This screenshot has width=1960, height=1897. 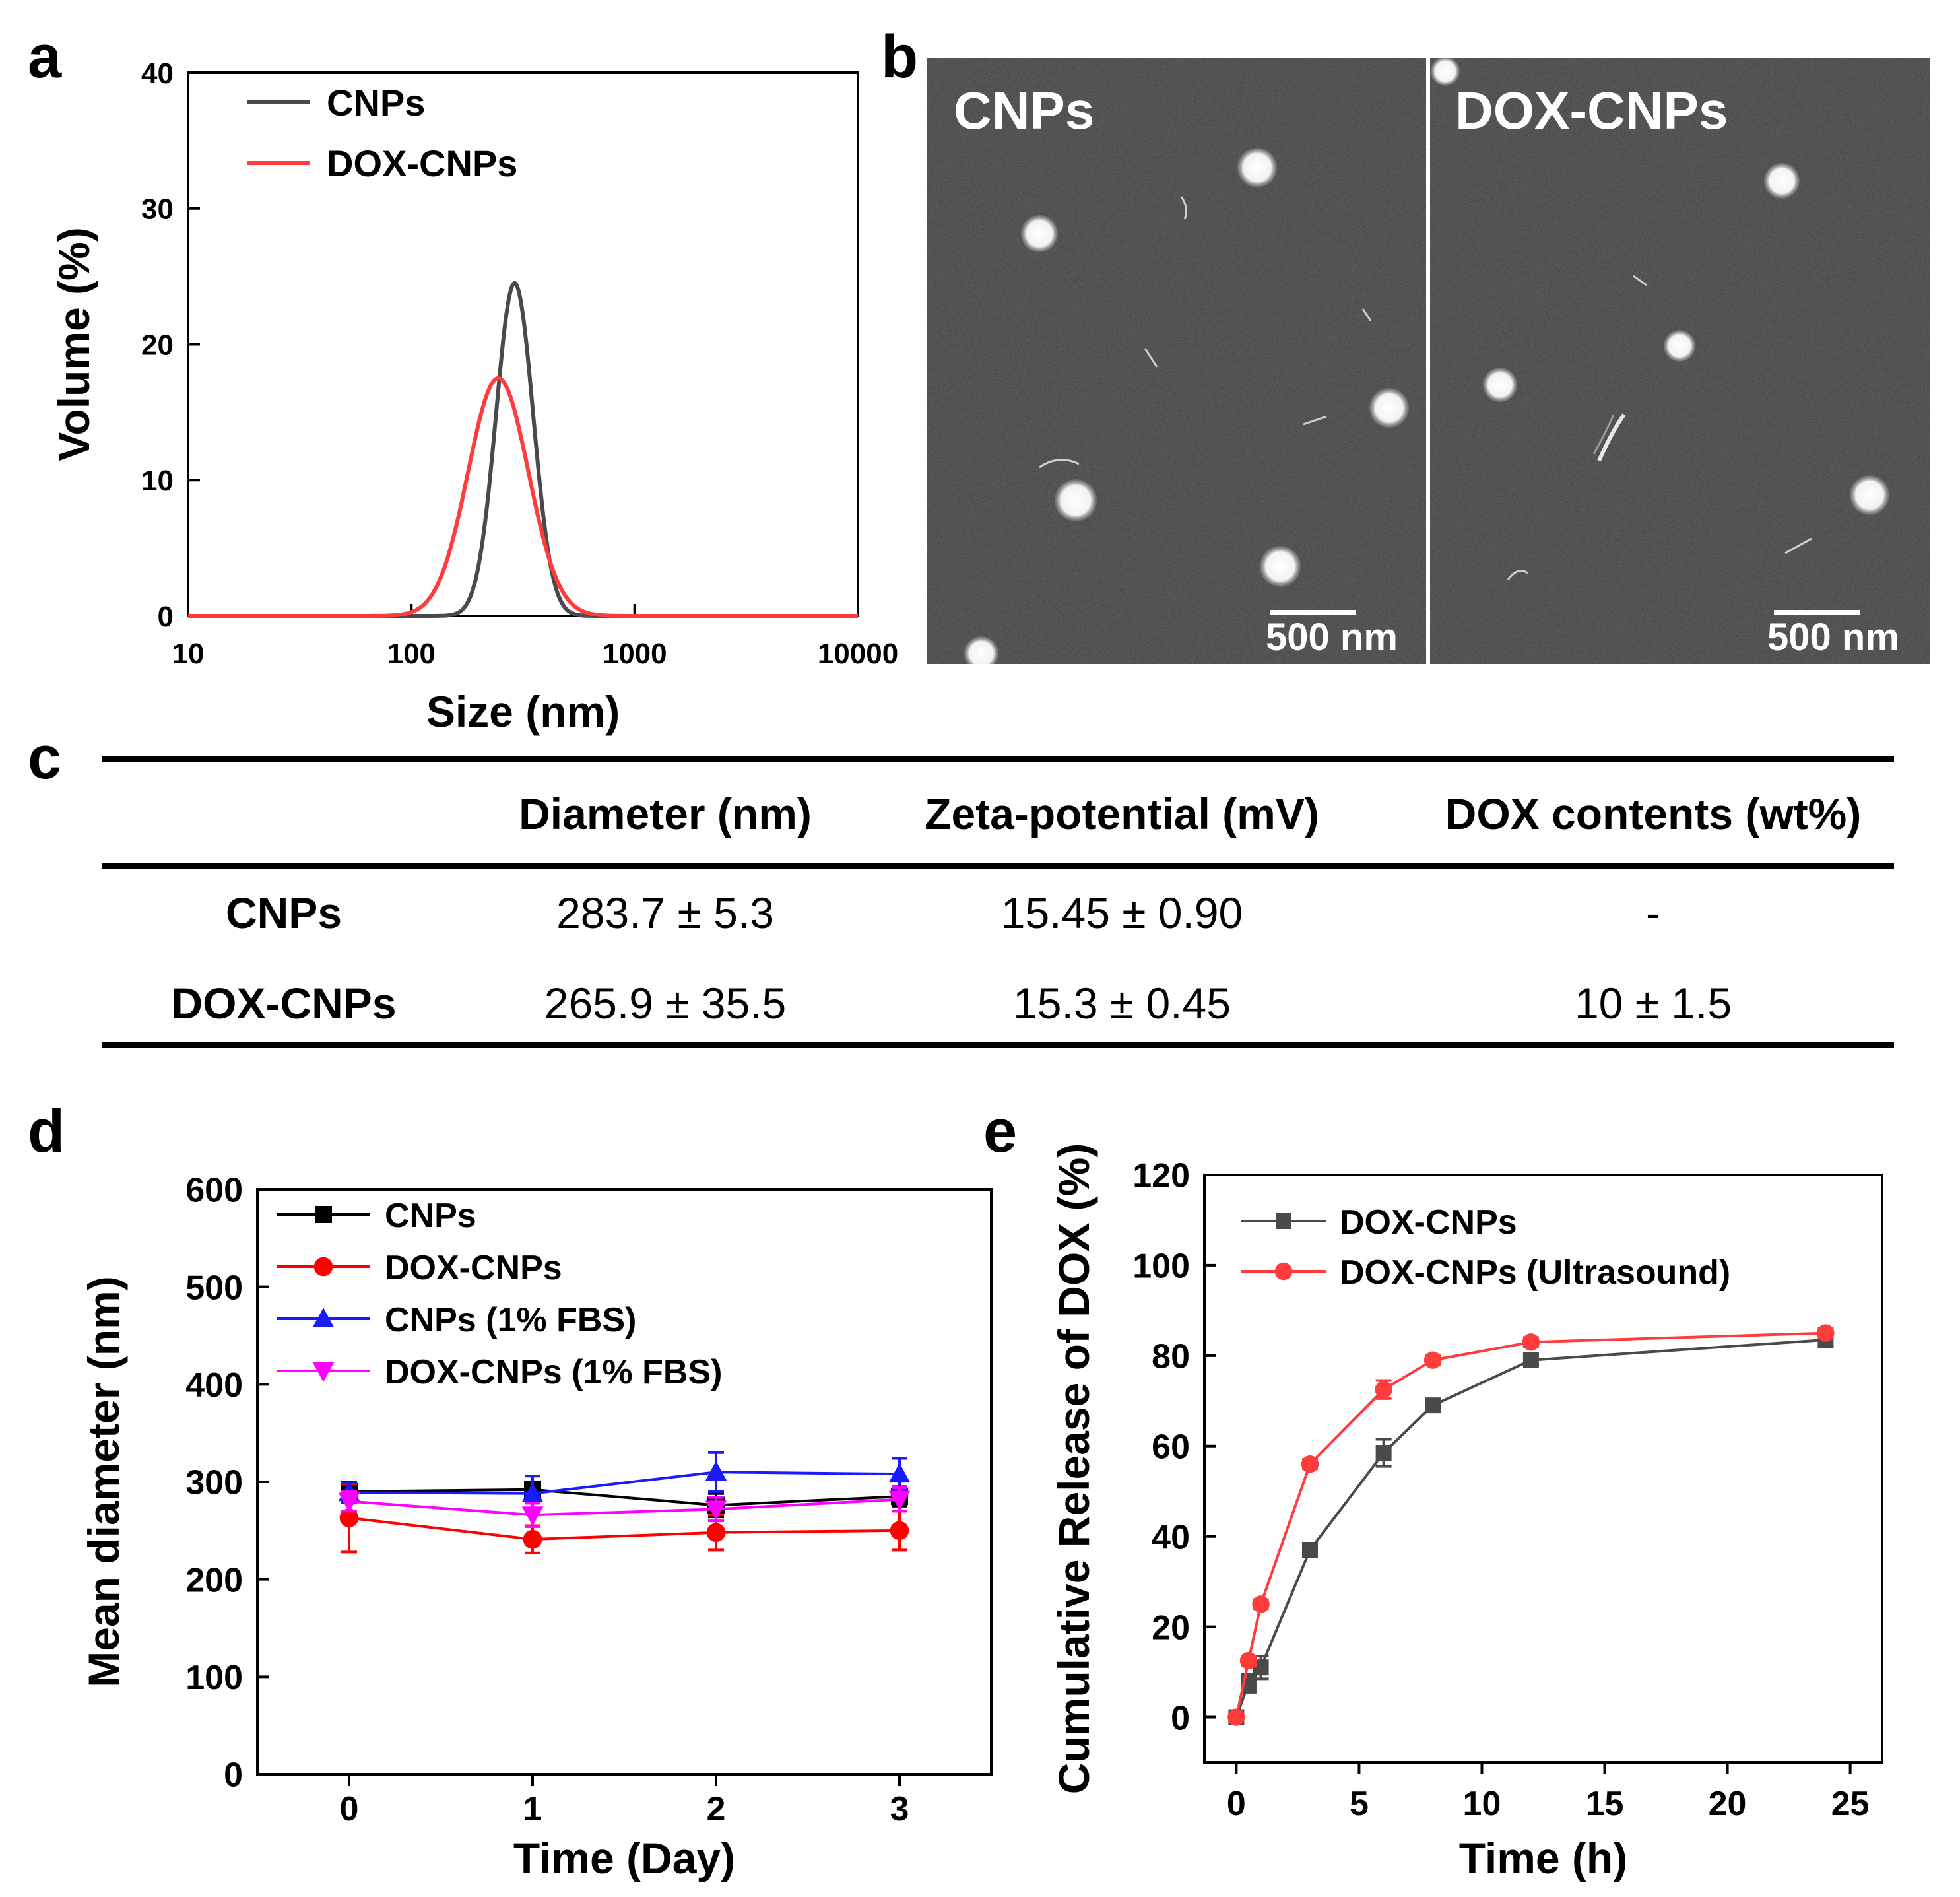 I want to click on table-header-zeta: Zeta-potential (mV), so click(x=1122, y=813).